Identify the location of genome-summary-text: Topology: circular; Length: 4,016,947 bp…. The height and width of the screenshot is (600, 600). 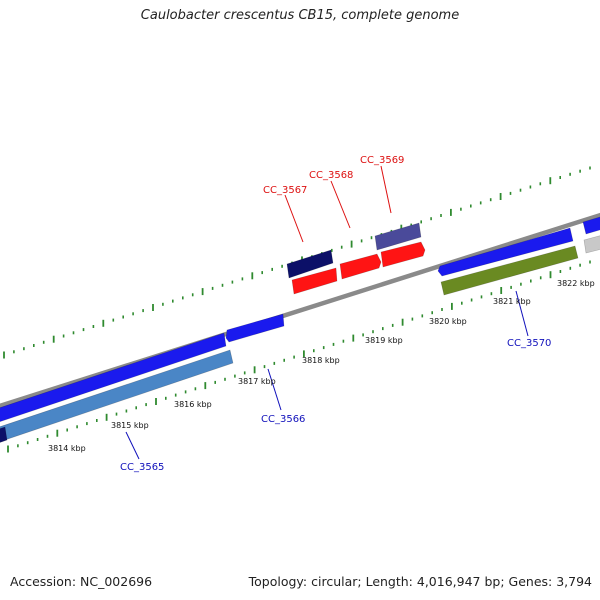
(420, 581).